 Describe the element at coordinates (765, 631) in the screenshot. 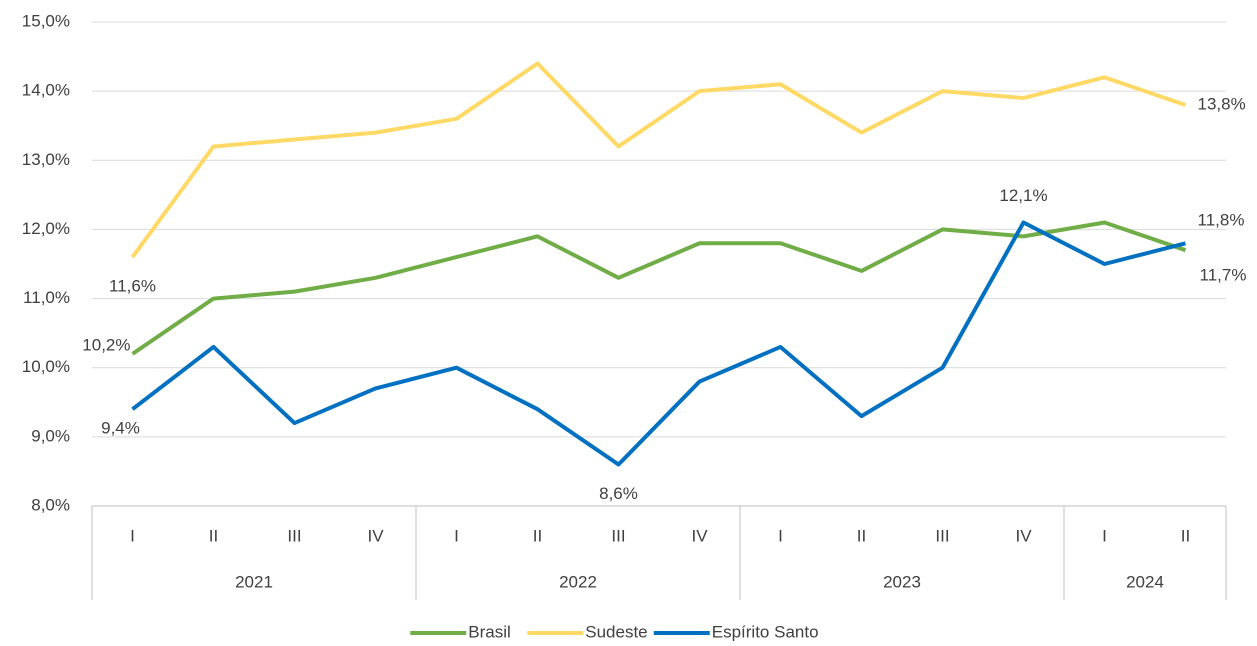

I see `legend-label: Espírito Santo` at that location.